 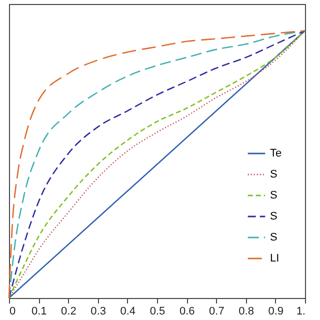 I want to click on x-tick-label: 0.4, so click(x=128, y=312).